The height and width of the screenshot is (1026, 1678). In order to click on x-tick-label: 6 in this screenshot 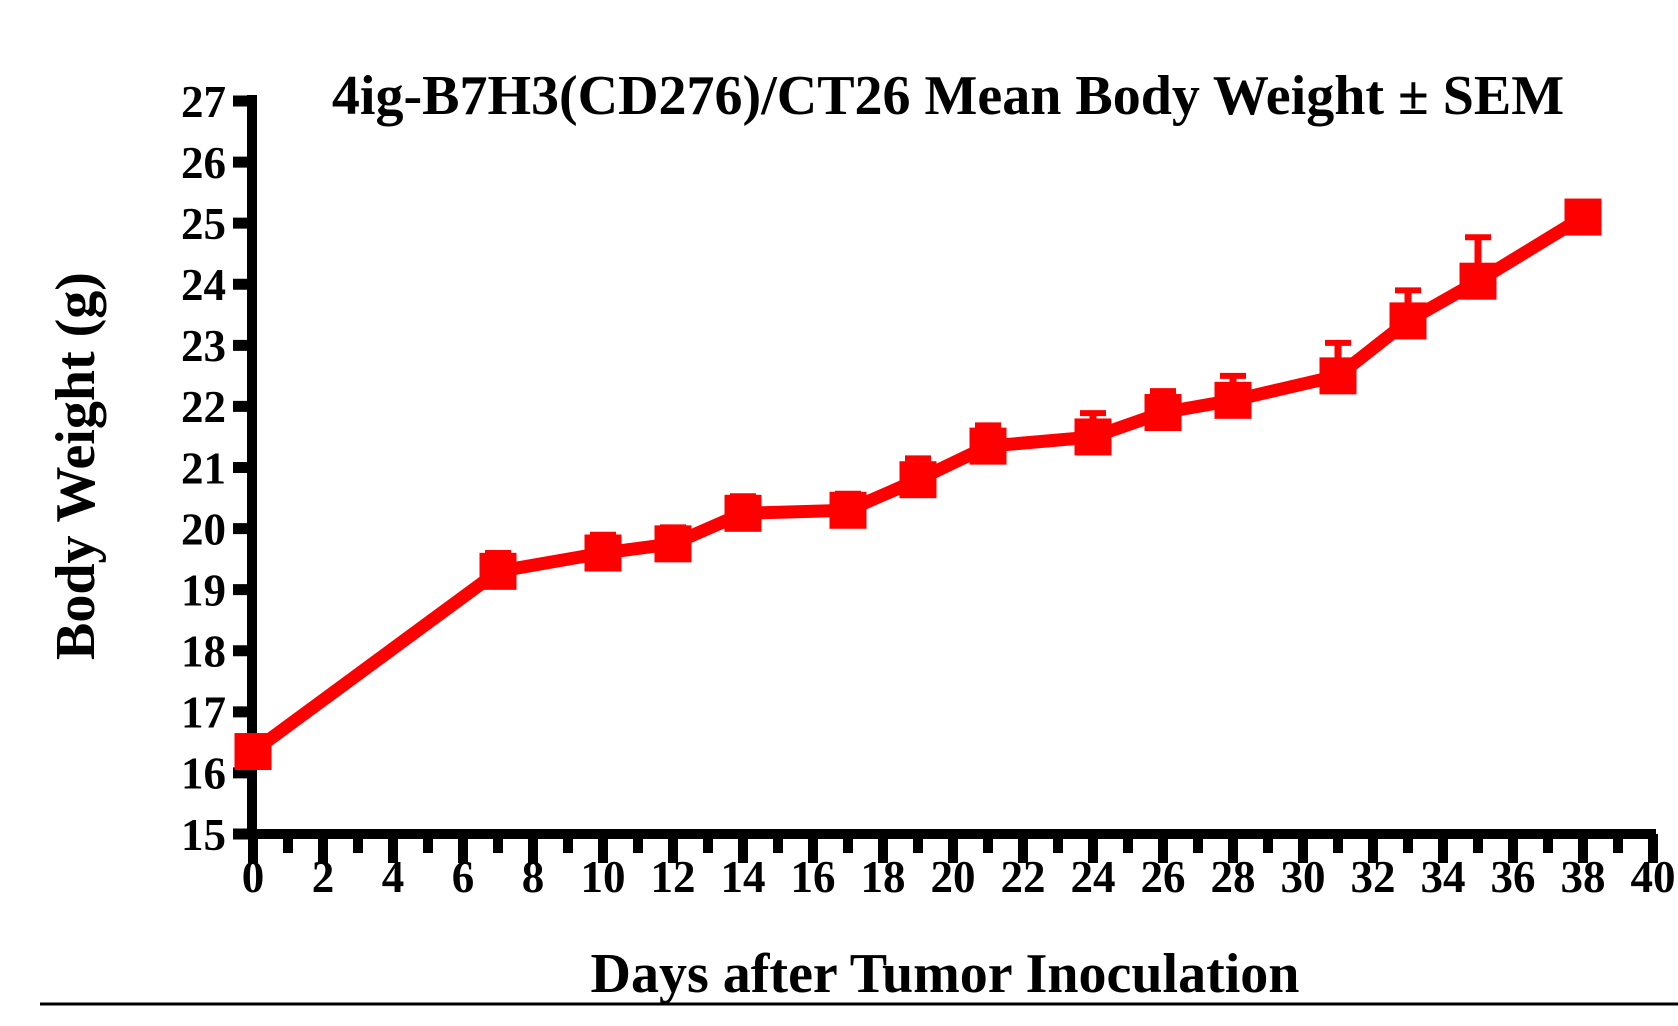, I will do `click(463, 877)`.